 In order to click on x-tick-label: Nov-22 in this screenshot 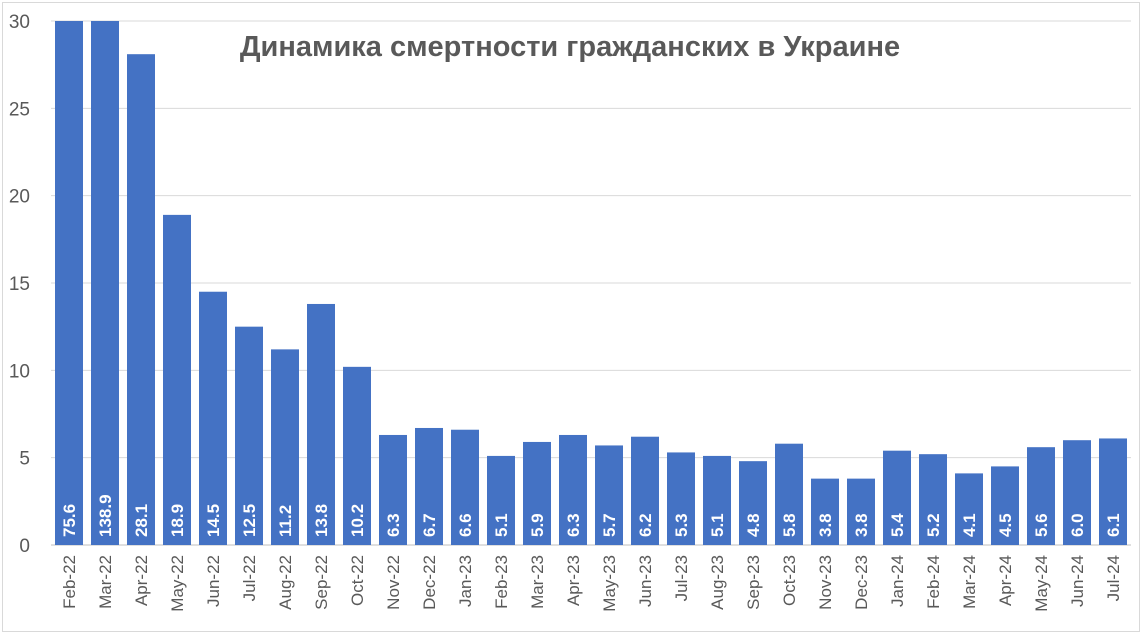, I will do `click(393, 582)`.